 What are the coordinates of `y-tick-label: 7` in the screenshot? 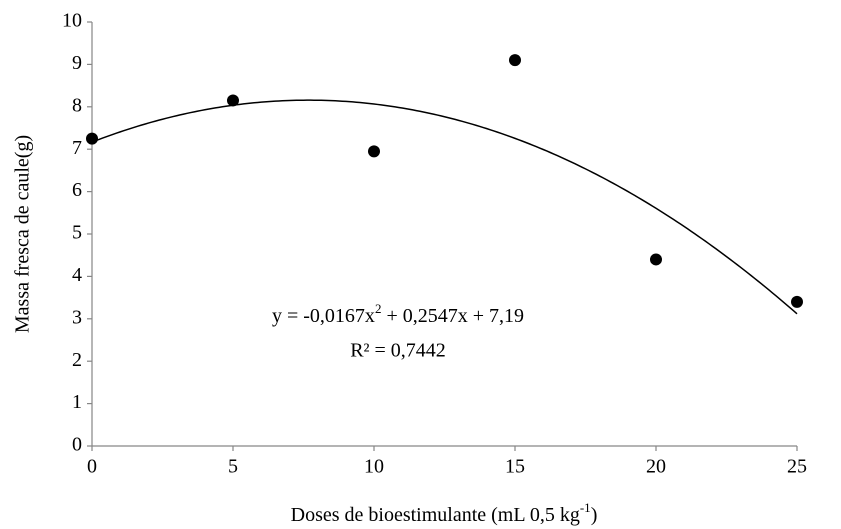 It's located at (77, 148).